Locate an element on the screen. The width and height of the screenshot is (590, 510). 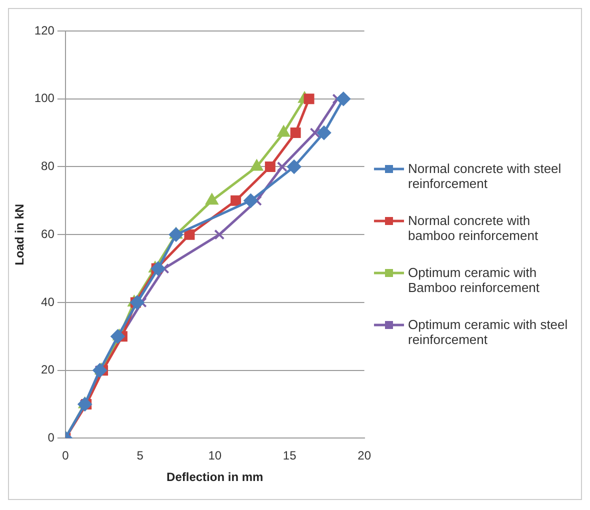
legend-label: Optimum ceramic with Bamboo reinforcement is located at coordinates (474, 280).